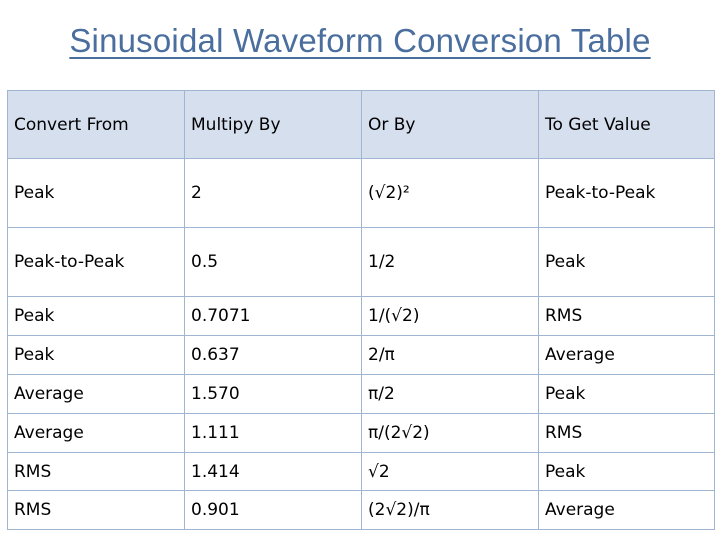 The width and height of the screenshot is (720, 540). What do you see at coordinates (273, 262) in the screenshot?
I see `cell-multiply-by: 0.5` at bounding box center [273, 262].